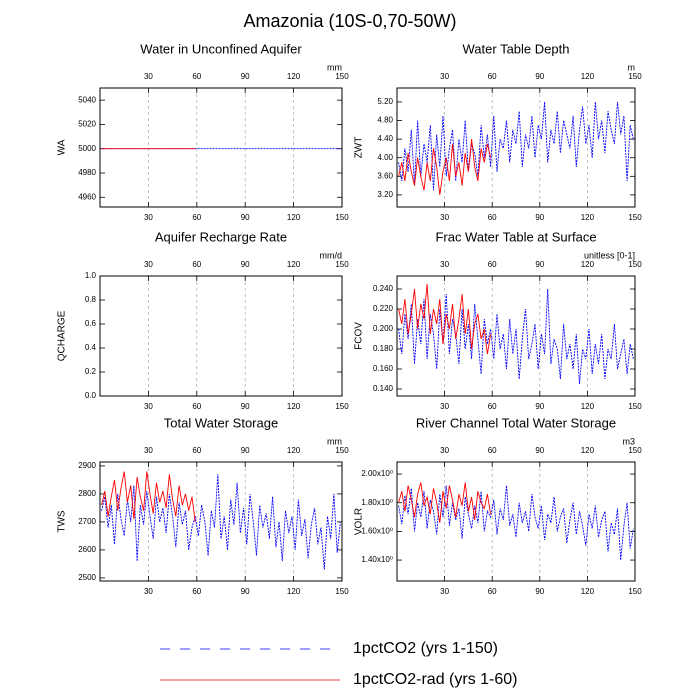 The image size is (700, 700). Describe the element at coordinates (91, 275) in the screenshot. I see `y-tick-label: 1.0` at that location.